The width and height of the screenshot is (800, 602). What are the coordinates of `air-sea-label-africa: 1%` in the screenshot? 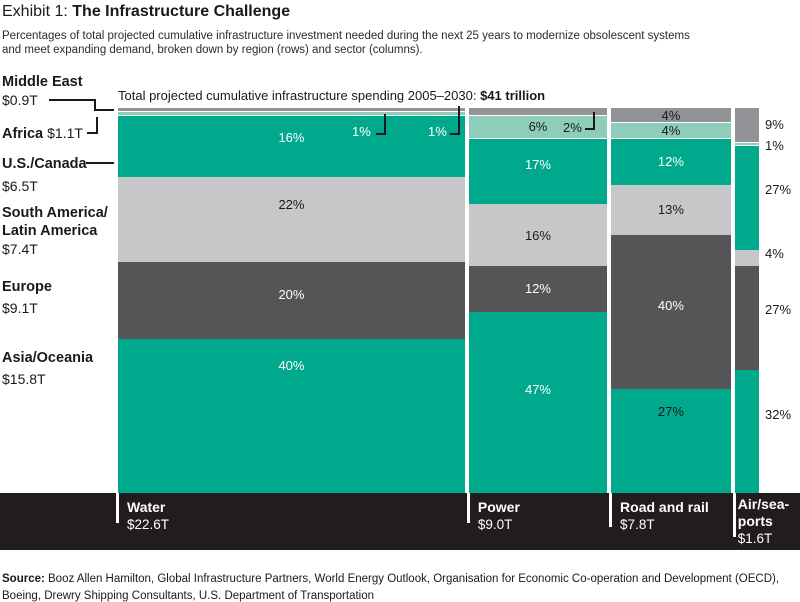 It's located at (774, 145).